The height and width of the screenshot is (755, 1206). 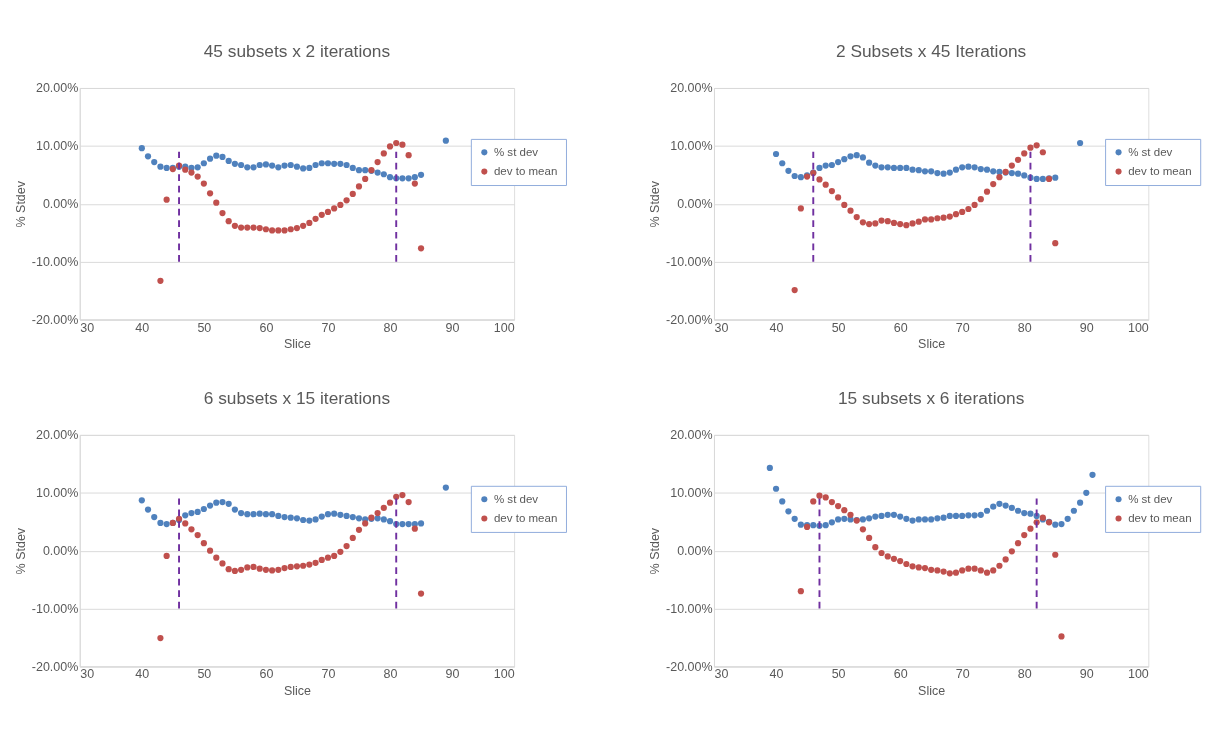 What do you see at coordinates (297, 398) in the screenshot?
I see `chart-title: 6 subsets x 15 iterations` at bounding box center [297, 398].